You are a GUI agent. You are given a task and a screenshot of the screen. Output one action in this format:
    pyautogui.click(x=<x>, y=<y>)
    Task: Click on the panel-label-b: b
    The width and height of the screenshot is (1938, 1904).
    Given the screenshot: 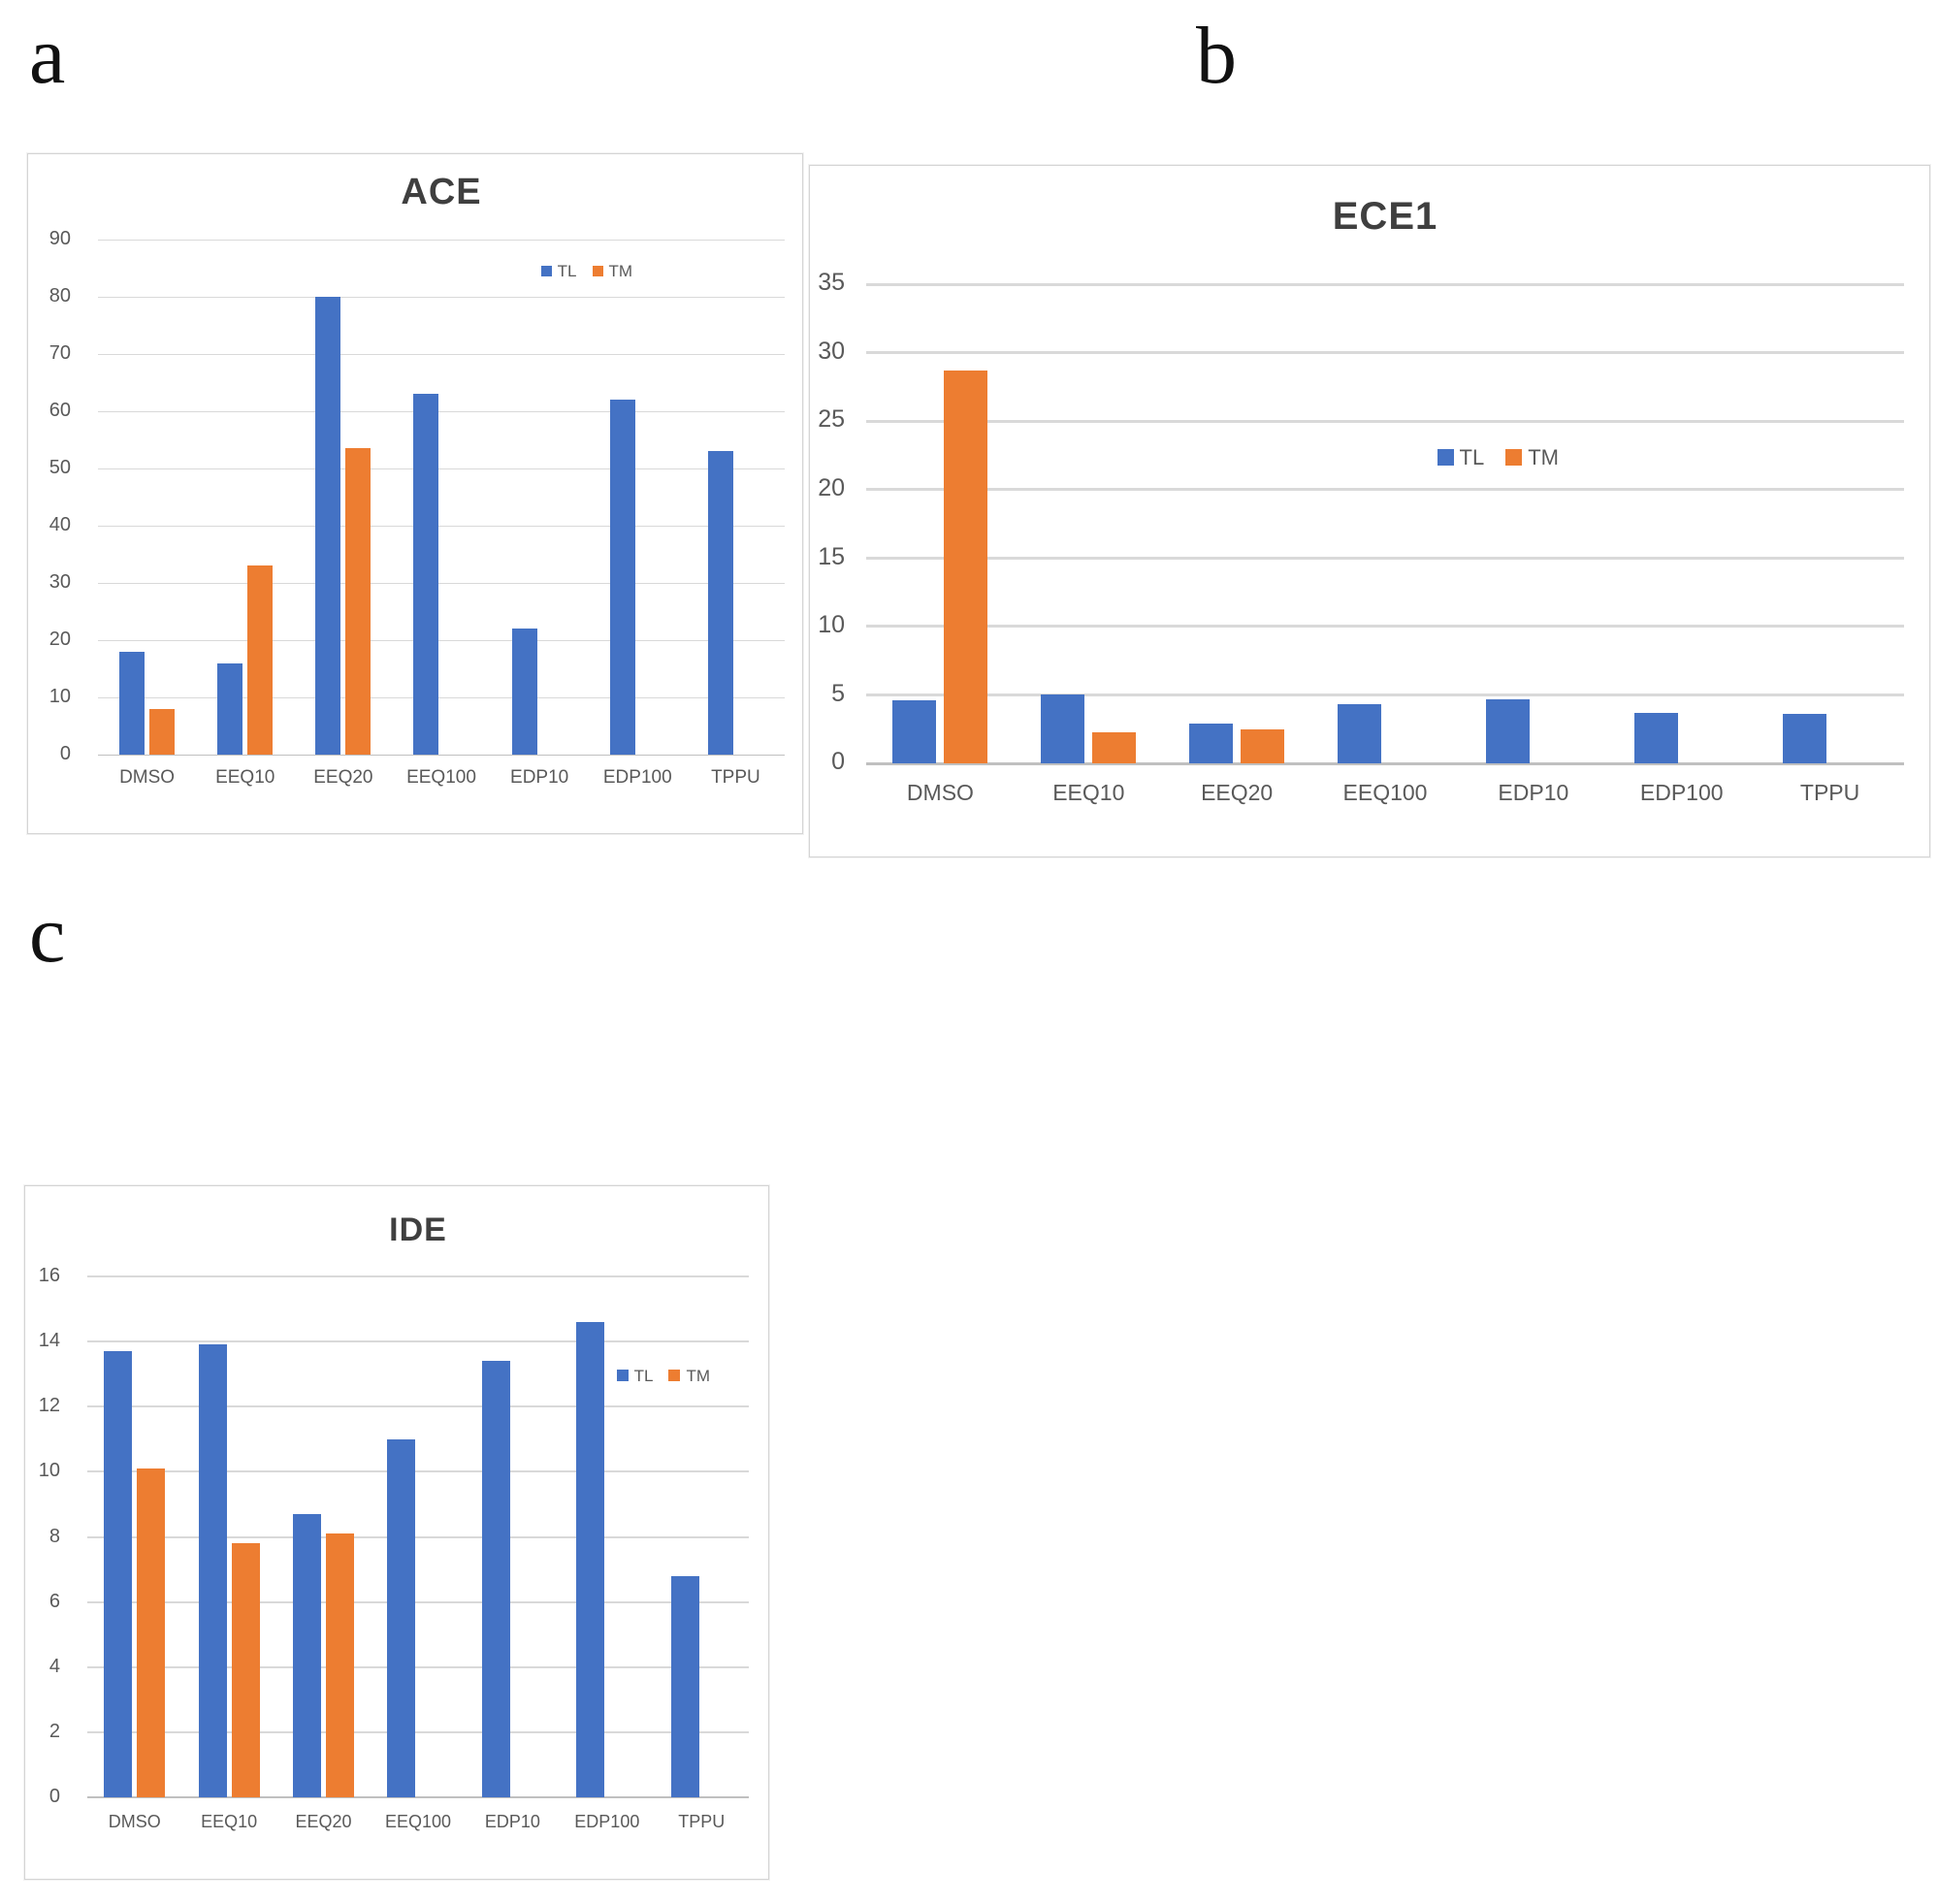 What is the action you would take?
    pyautogui.click(x=1216, y=56)
    